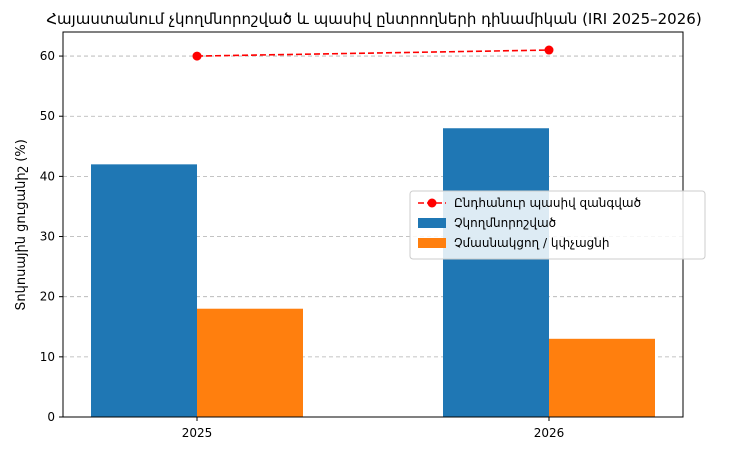 The width and height of the screenshot is (745, 456). I want to click on legend-box, so click(557, 225).